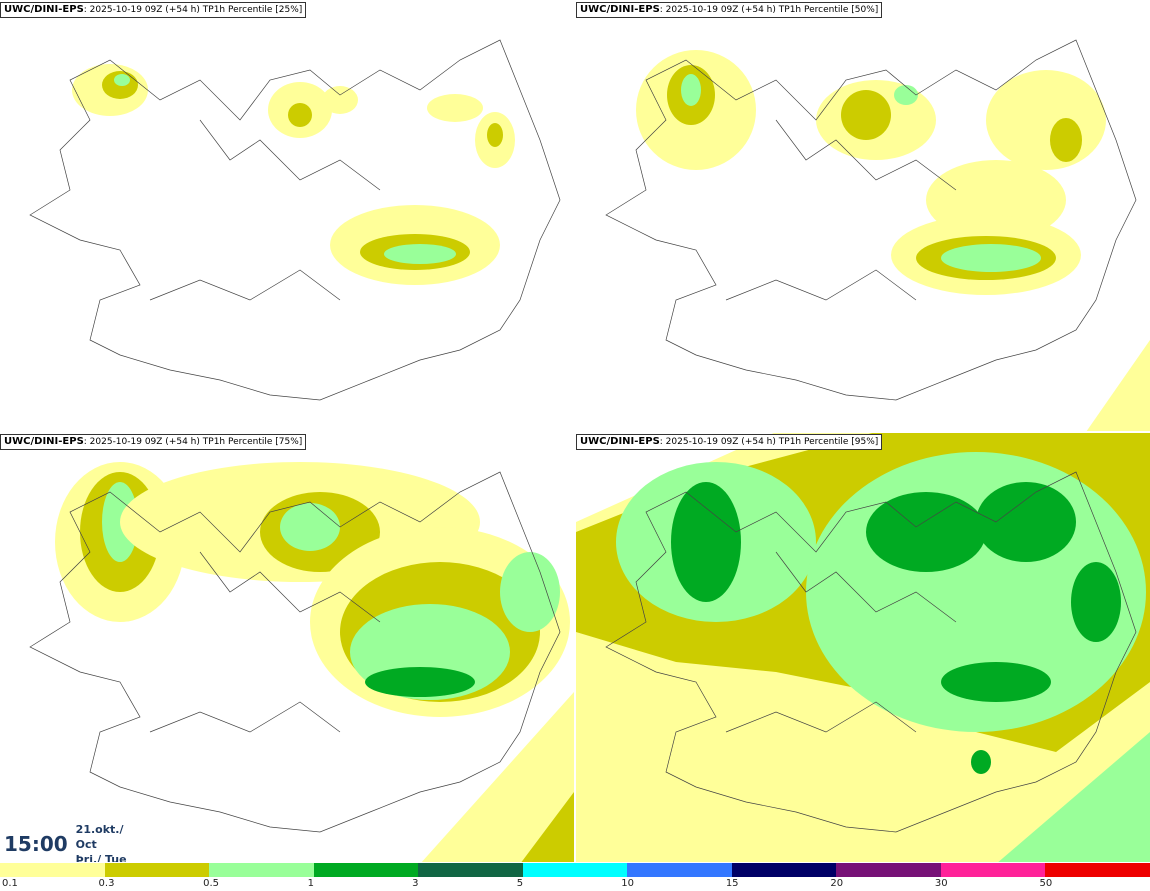 Image resolution: width=1150 pixels, height=891 pixels. Describe the element at coordinates (10, 883) in the screenshot. I see `legend-label: 0.1` at that location.